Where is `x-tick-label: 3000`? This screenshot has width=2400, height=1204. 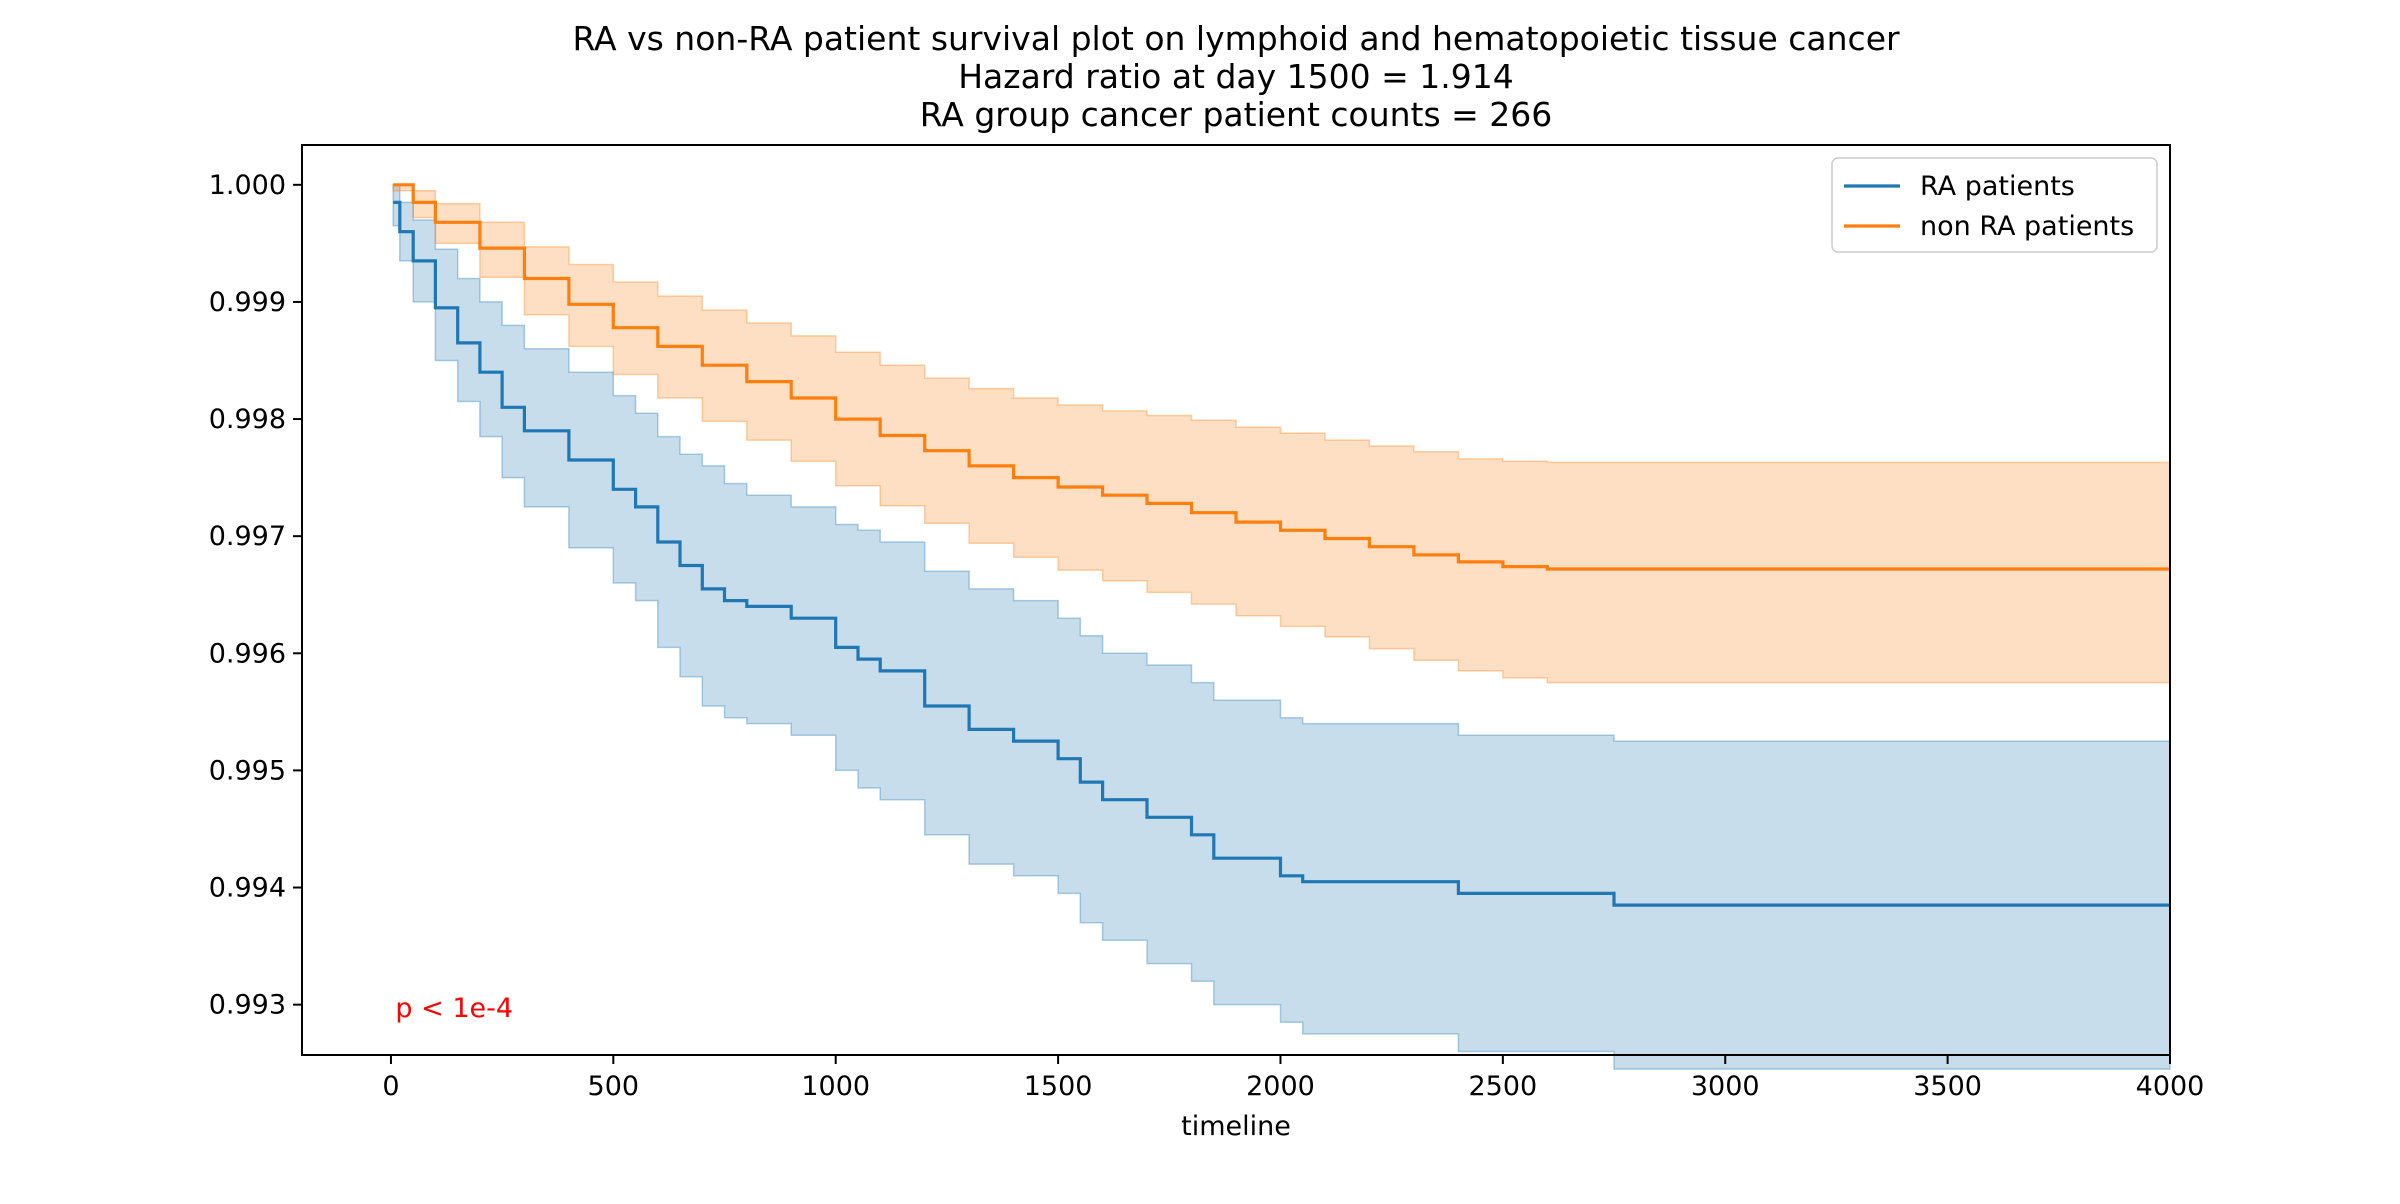
x-tick-label: 3000 is located at coordinates (1725, 1086).